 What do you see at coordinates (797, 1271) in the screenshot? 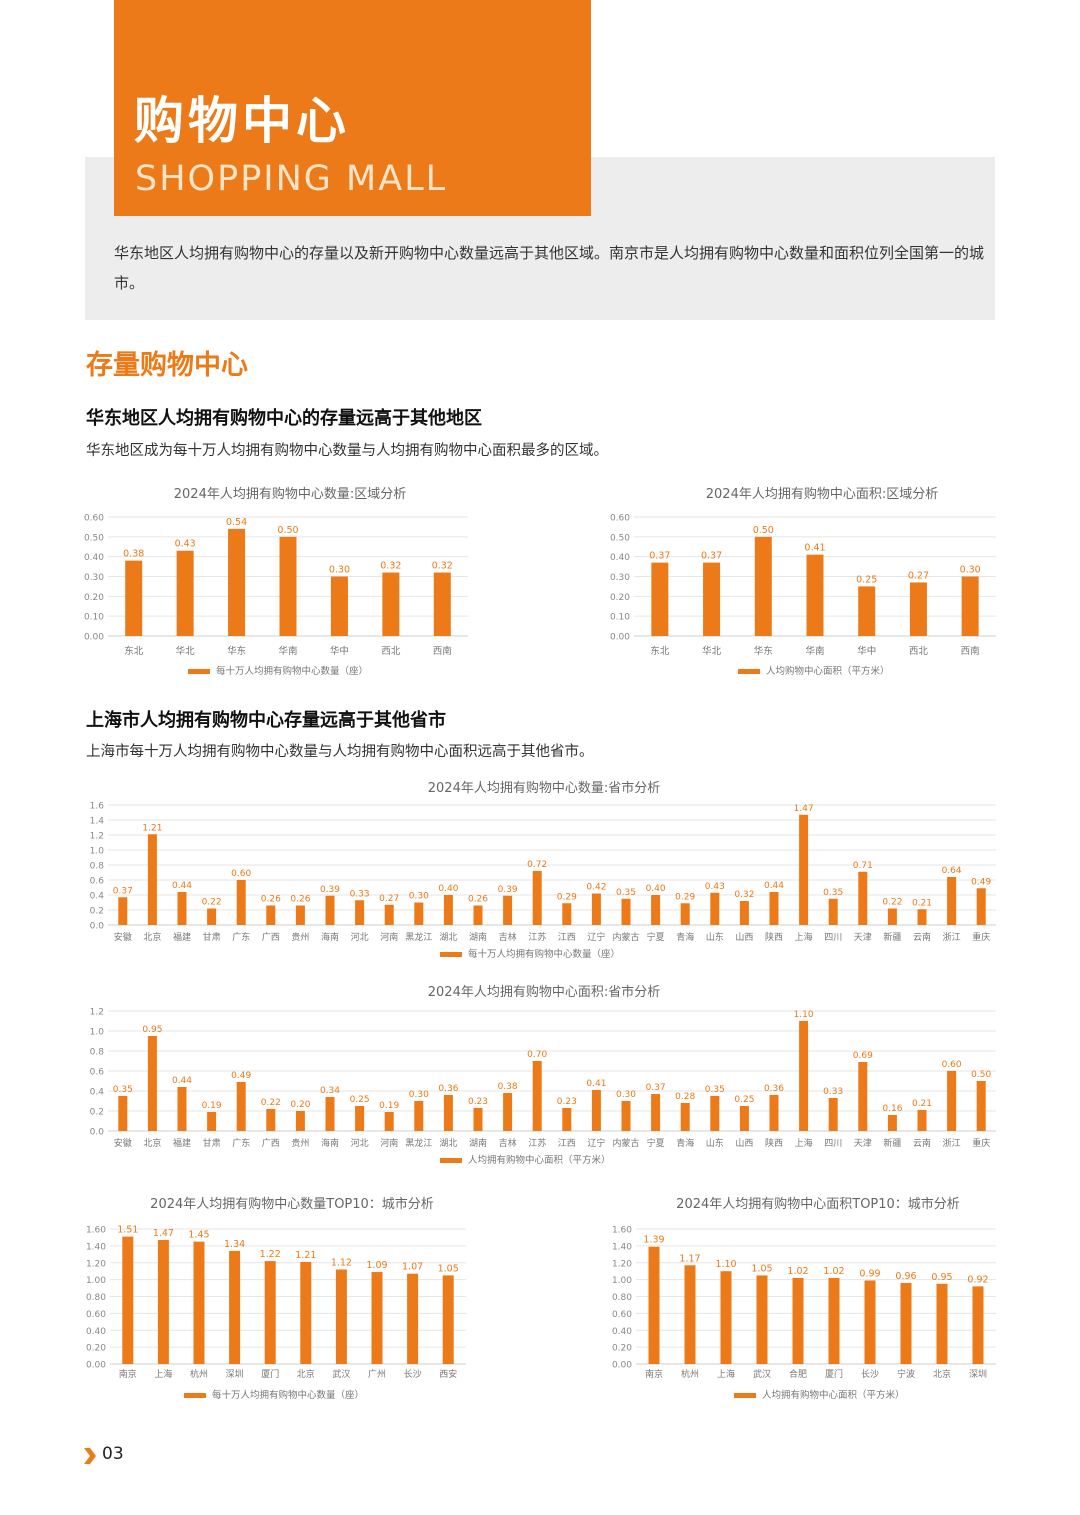
I see `data-label: 1.02` at bounding box center [797, 1271].